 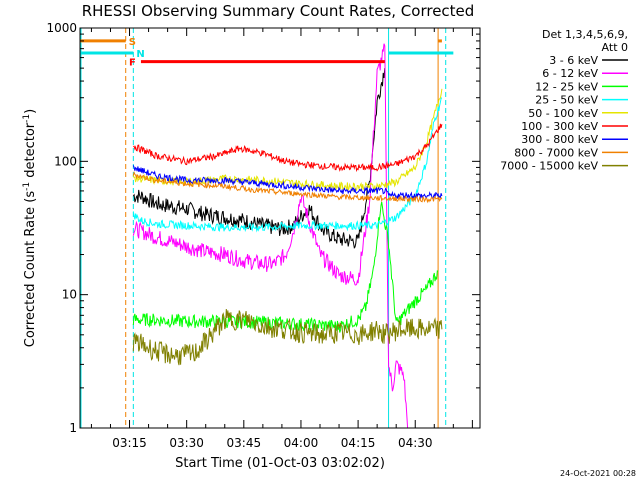 What do you see at coordinates (358, 443) in the screenshot?
I see `x-tick-label: 04:15` at bounding box center [358, 443].